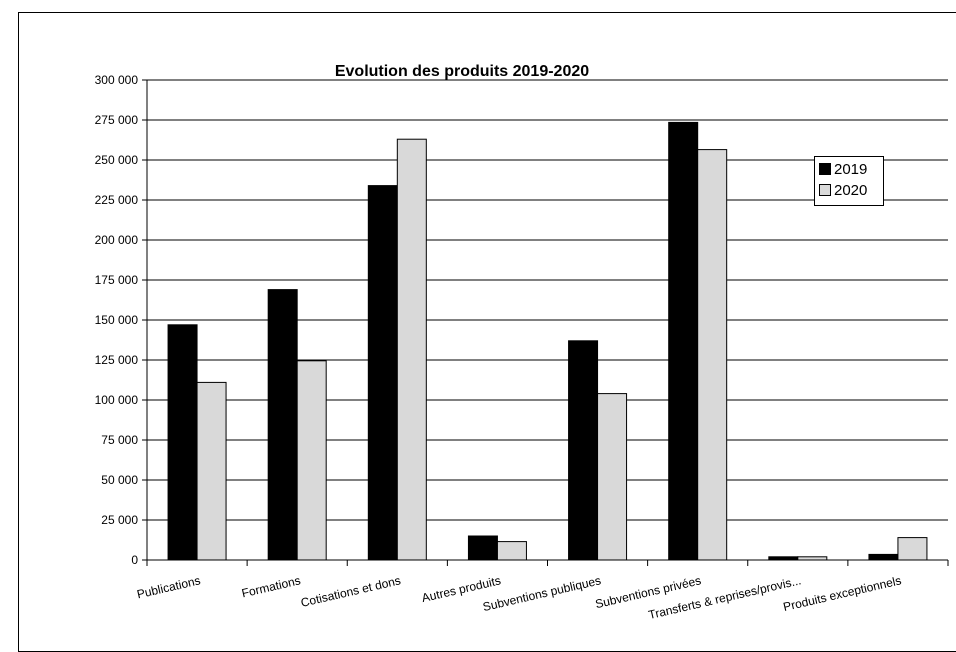  Describe the element at coordinates (117, 80) in the screenshot. I see `y-tick-label: 300 000` at that location.